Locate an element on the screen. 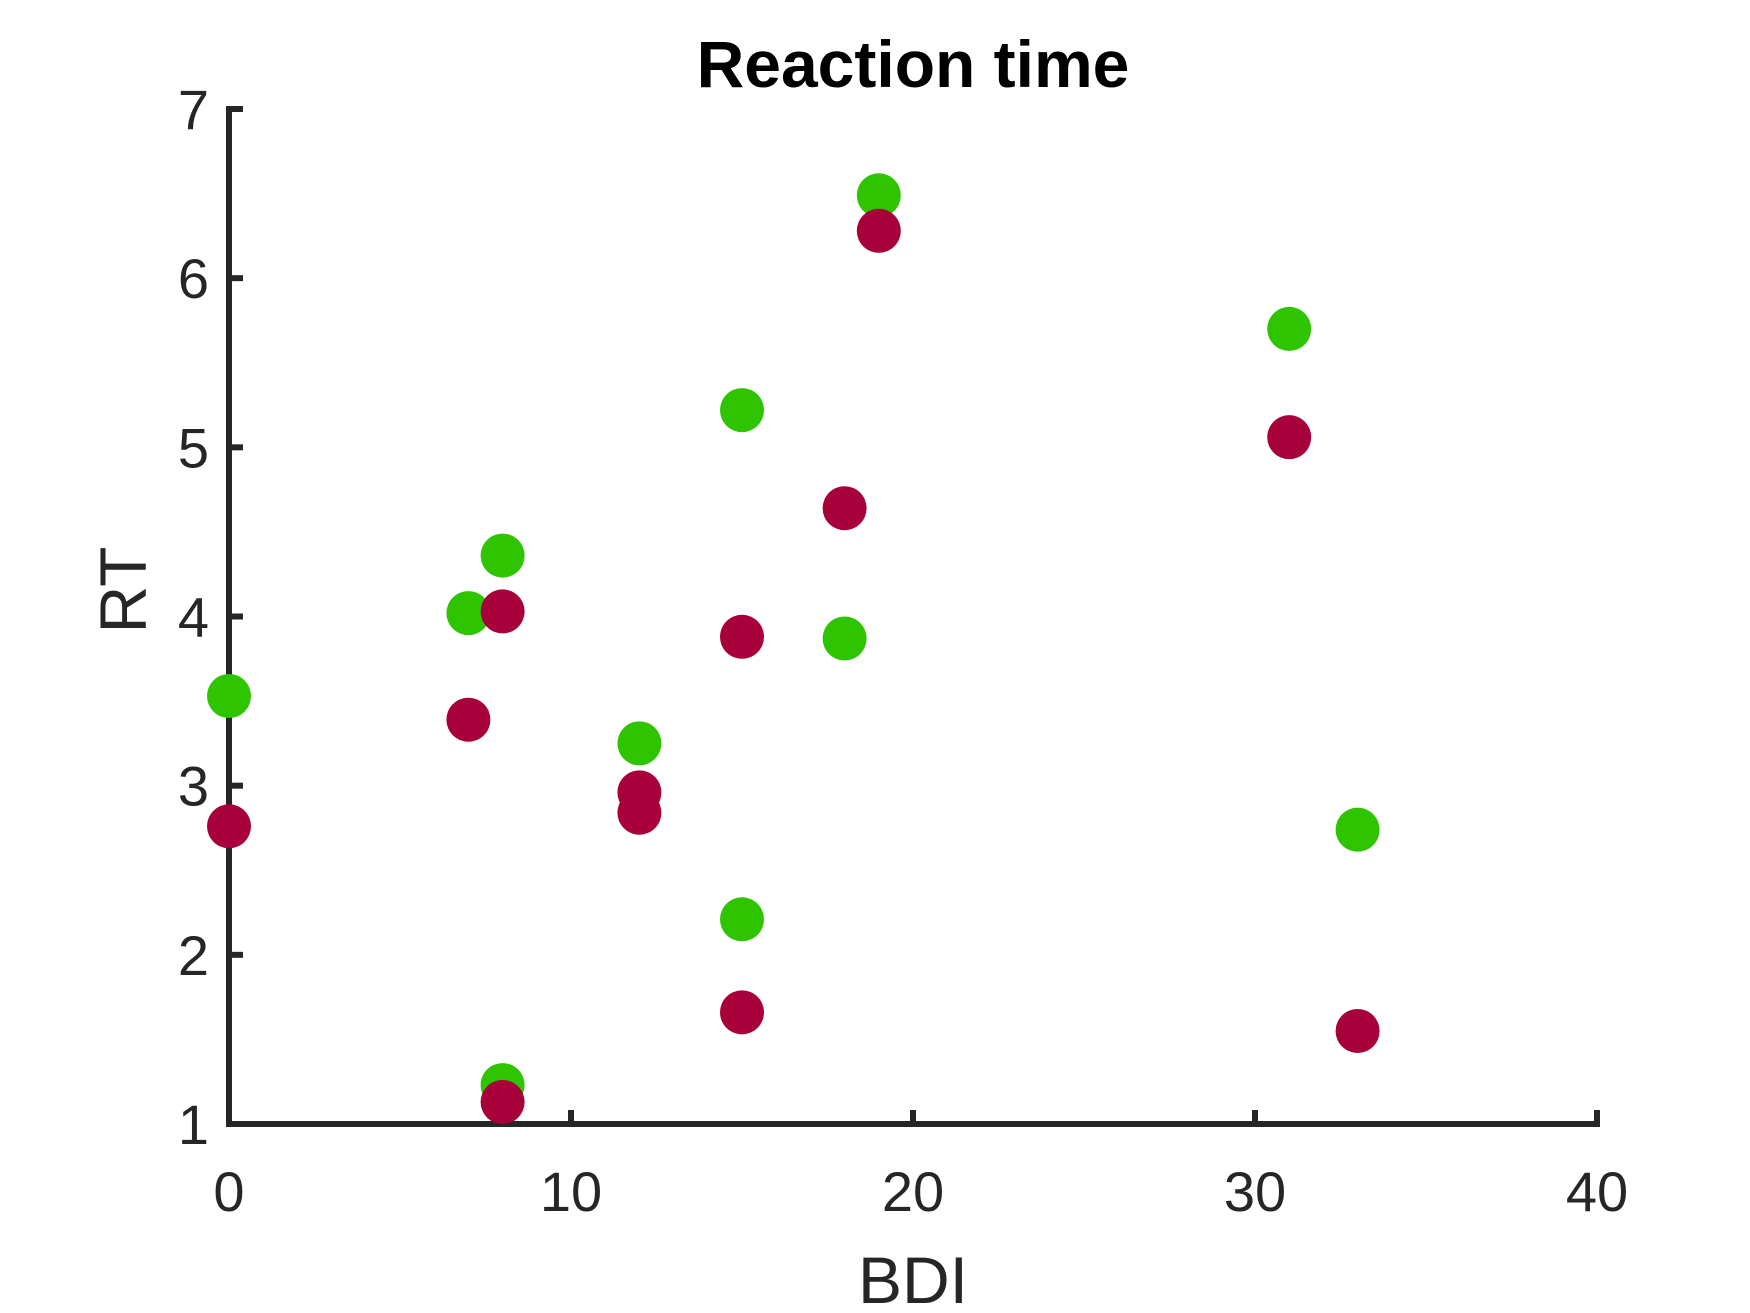 The height and width of the screenshot is (1313, 1750). y-axis-label: RT is located at coordinates (123, 590).